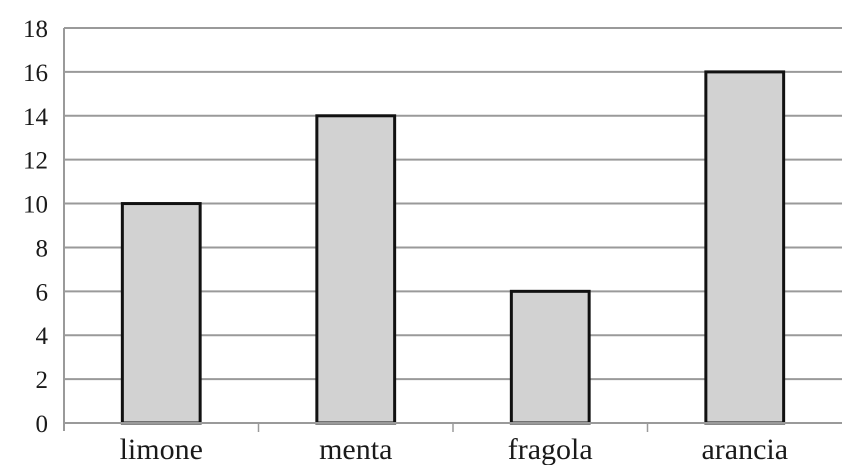 The width and height of the screenshot is (852, 465). What do you see at coordinates (42, 336) in the screenshot?
I see `y-tick-label: 4` at bounding box center [42, 336].